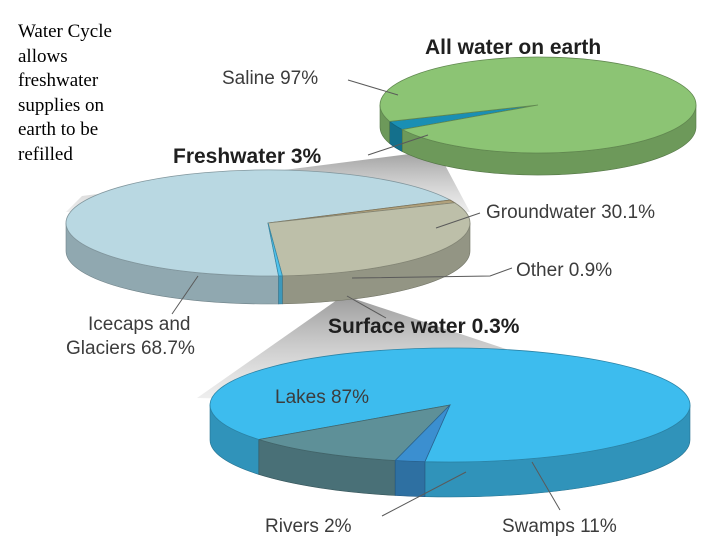 The image size is (720, 540). What do you see at coordinates (270, 78) in the screenshot?
I see `label-saline: Saline 97%` at bounding box center [270, 78].